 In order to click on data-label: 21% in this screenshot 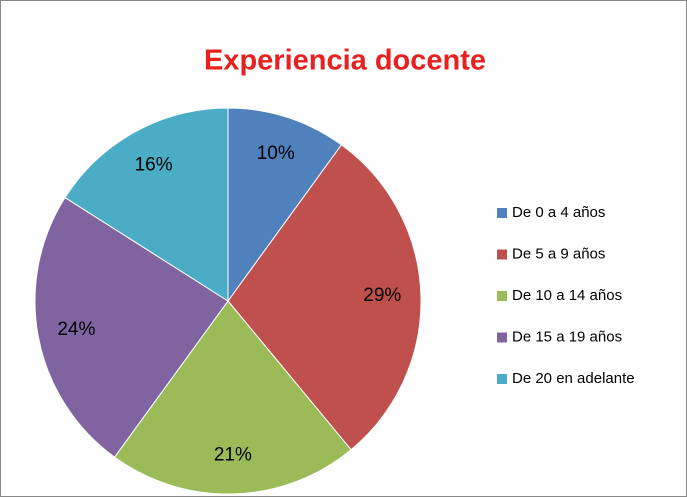, I will do `click(233, 454)`.